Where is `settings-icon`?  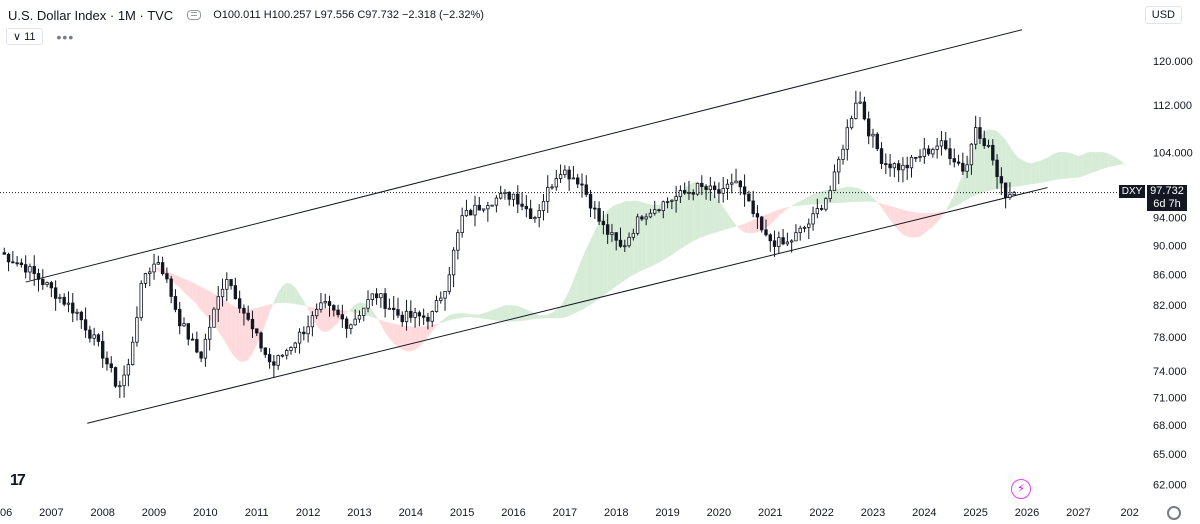
settings-icon is located at coordinates (1174, 513).